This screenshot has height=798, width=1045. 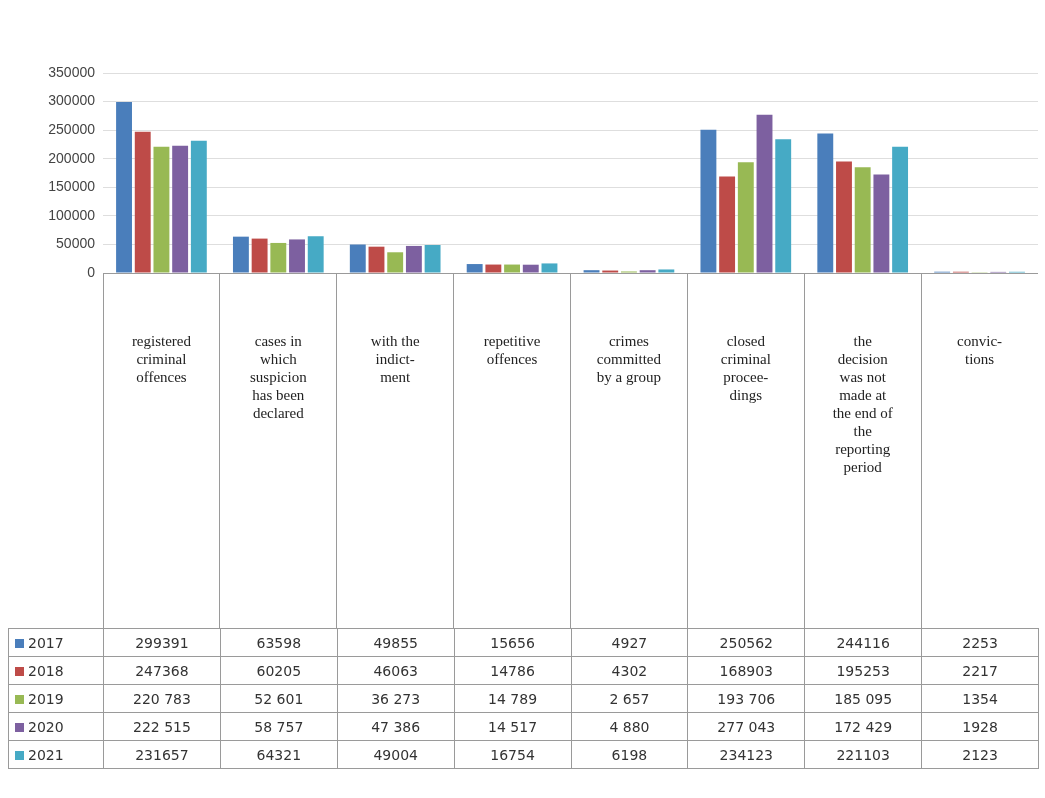 What do you see at coordinates (980, 349) in the screenshot?
I see `x-tick-label: convic- tions` at bounding box center [980, 349].